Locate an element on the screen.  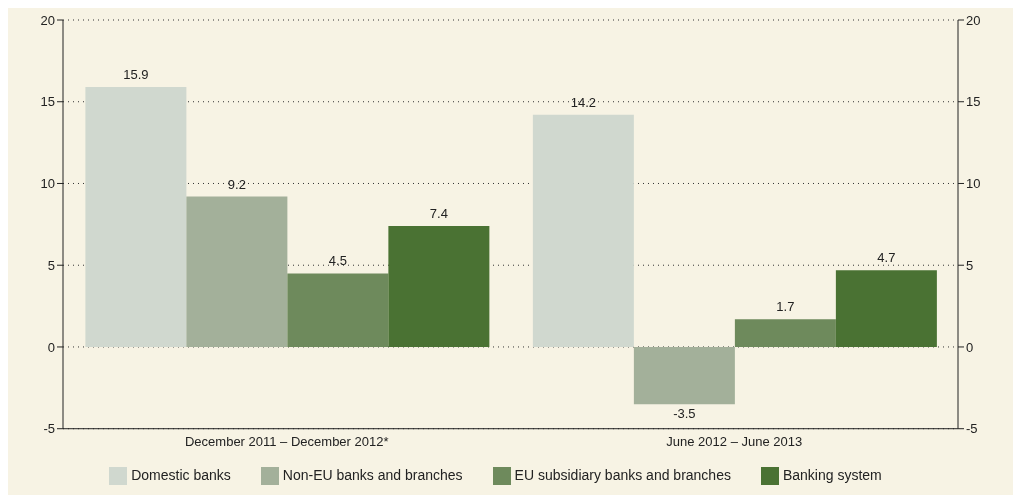
x-tick-label: December 2011 – December 2012* is located at coordinates (286, 441).